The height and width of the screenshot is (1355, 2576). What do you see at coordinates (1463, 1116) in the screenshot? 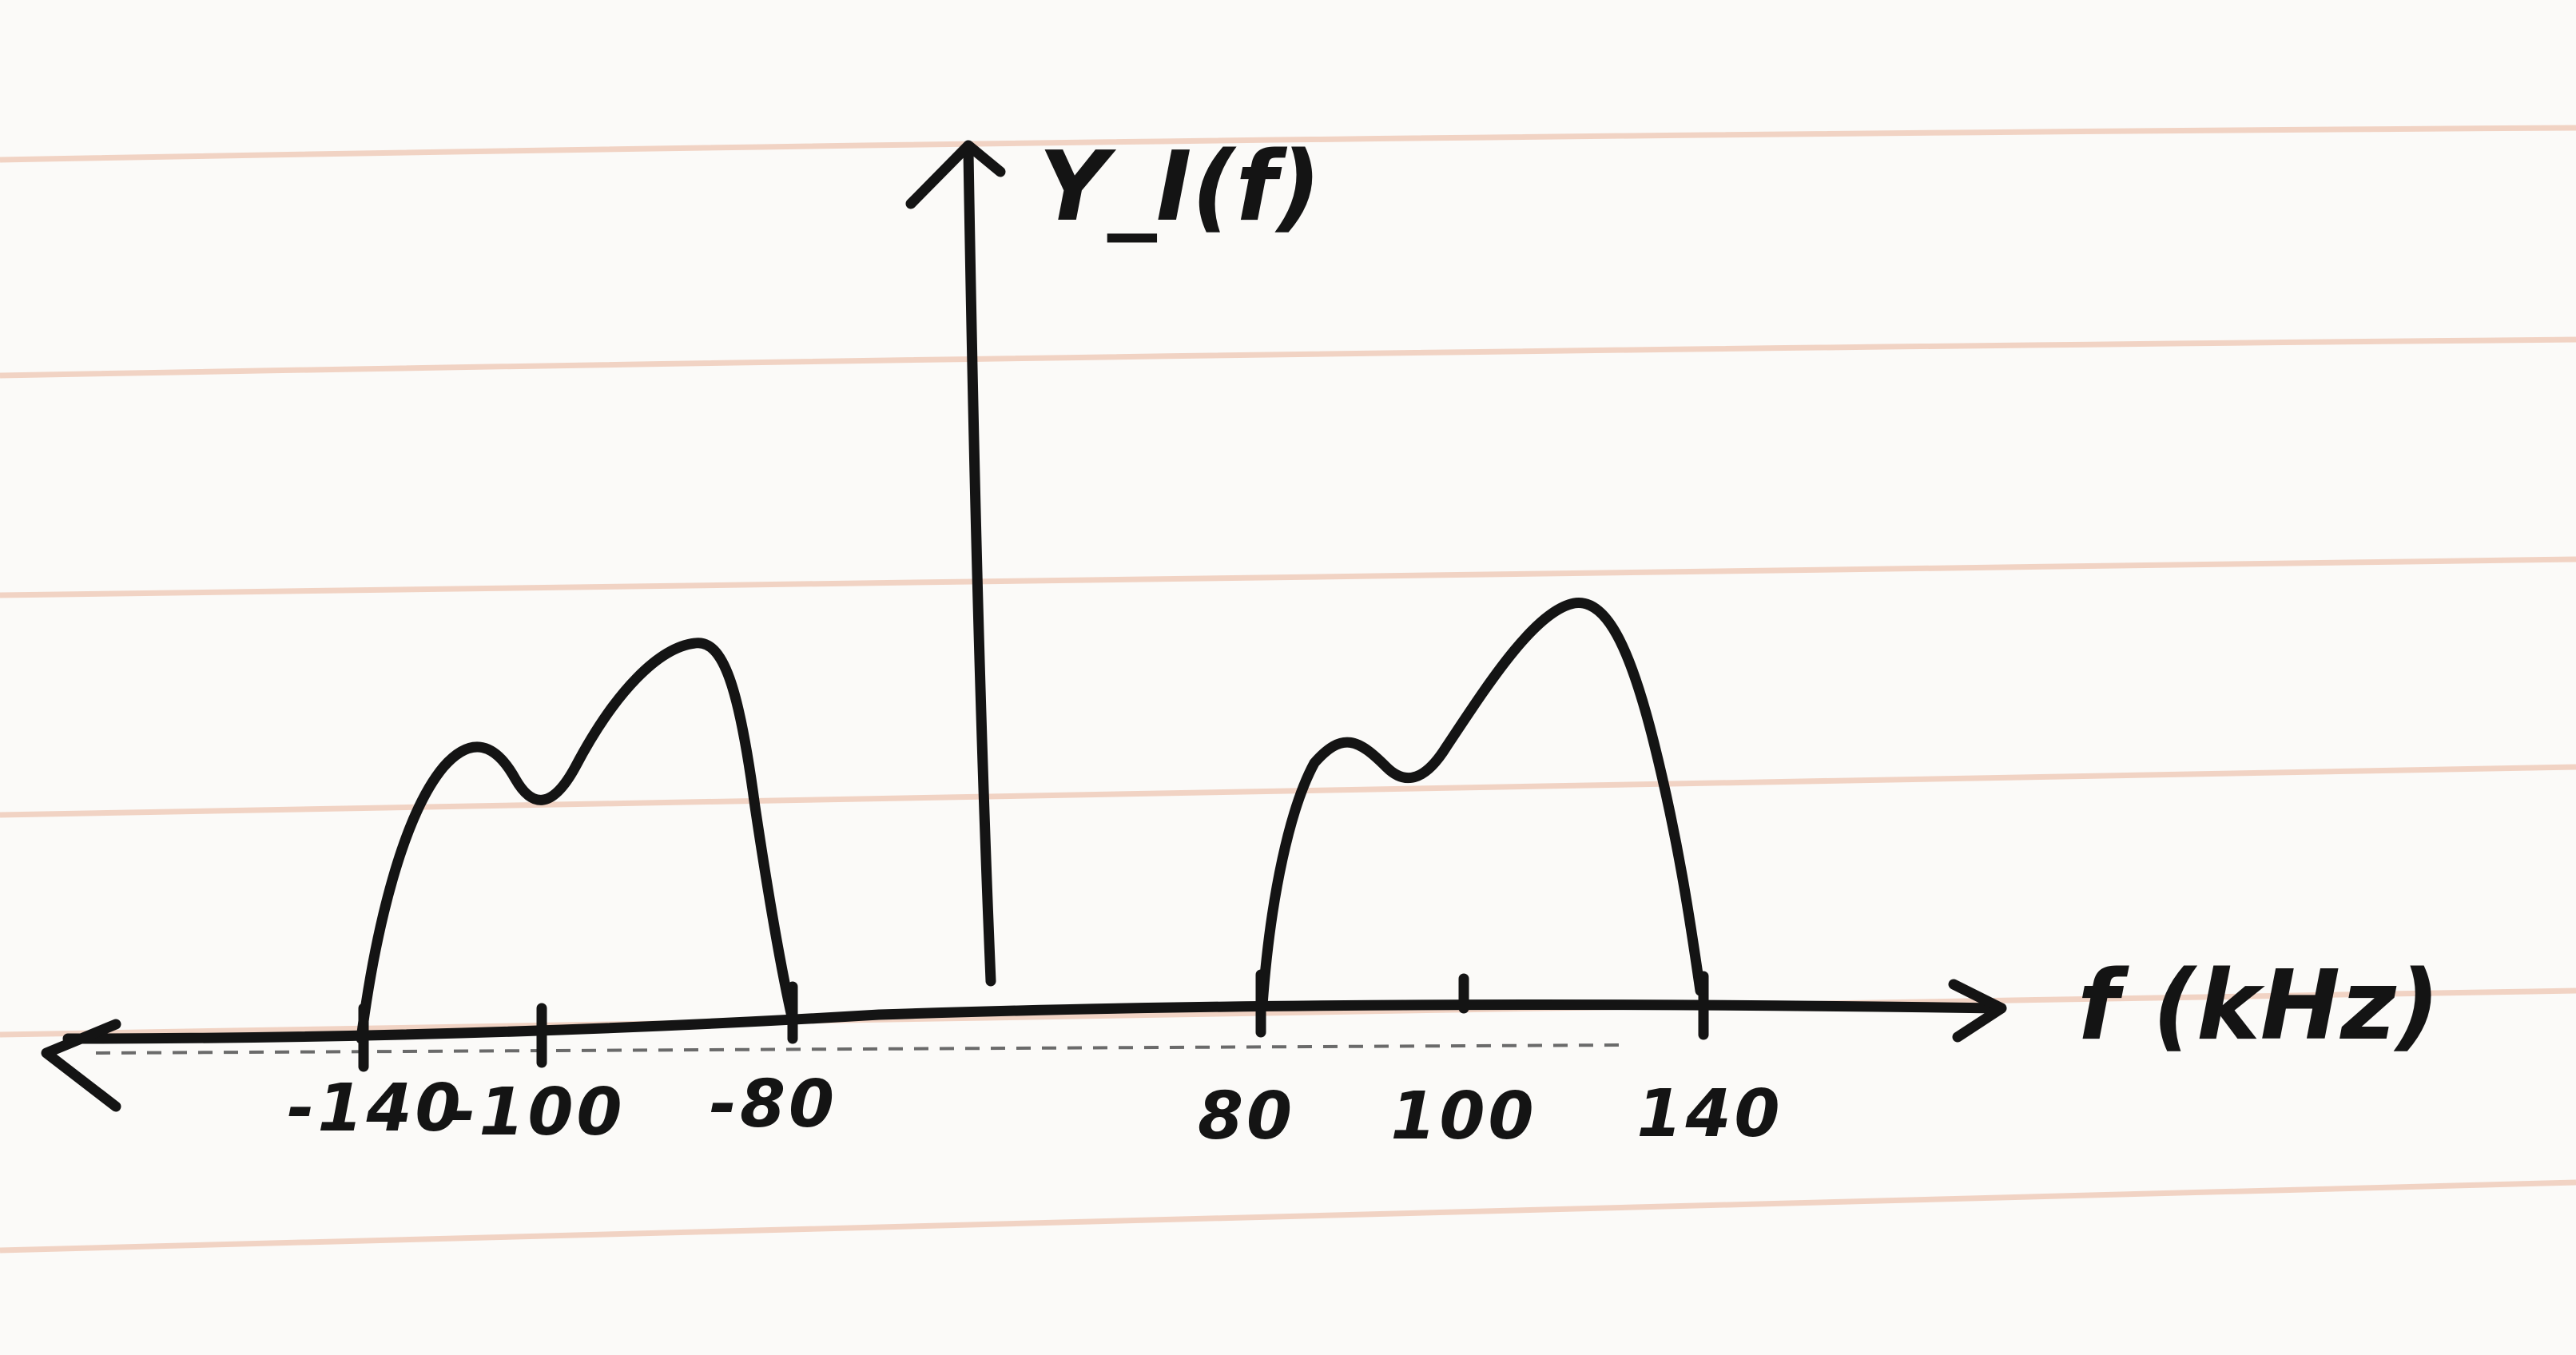
I see `tick-label-100: 100` at bounding box center [1463, 1116].